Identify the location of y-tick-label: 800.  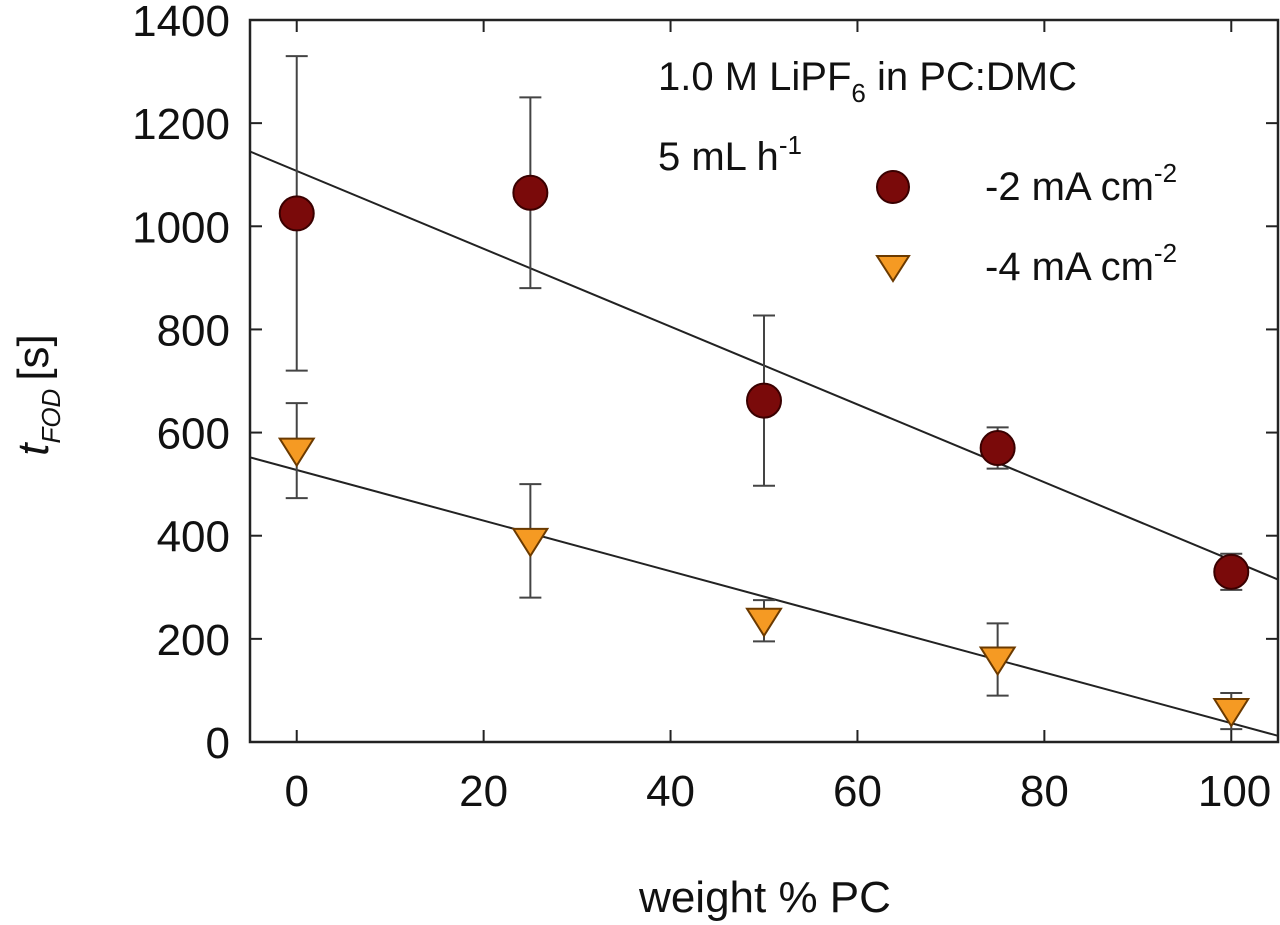
(193, 330).